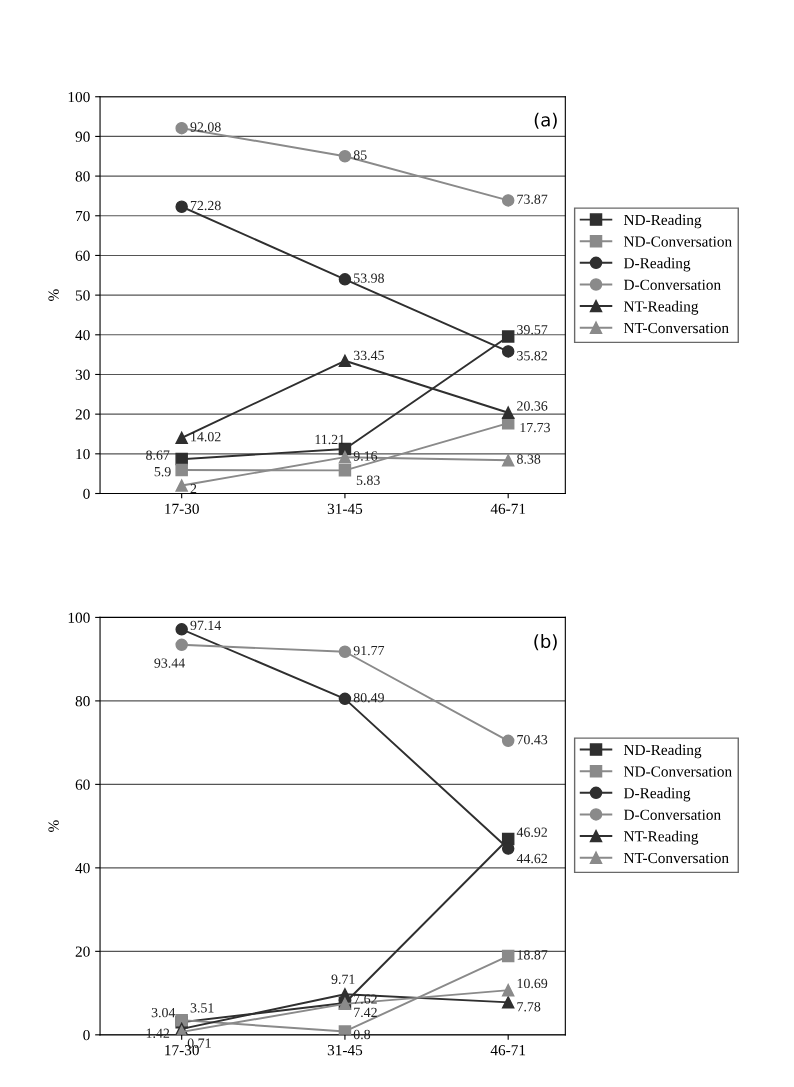 The width and height of the screenshot is (794, 1087). What do you see at coordinates (206, 625) in the screenshot?
I see `data-label: 97.14` at bounding box center [206, 625].